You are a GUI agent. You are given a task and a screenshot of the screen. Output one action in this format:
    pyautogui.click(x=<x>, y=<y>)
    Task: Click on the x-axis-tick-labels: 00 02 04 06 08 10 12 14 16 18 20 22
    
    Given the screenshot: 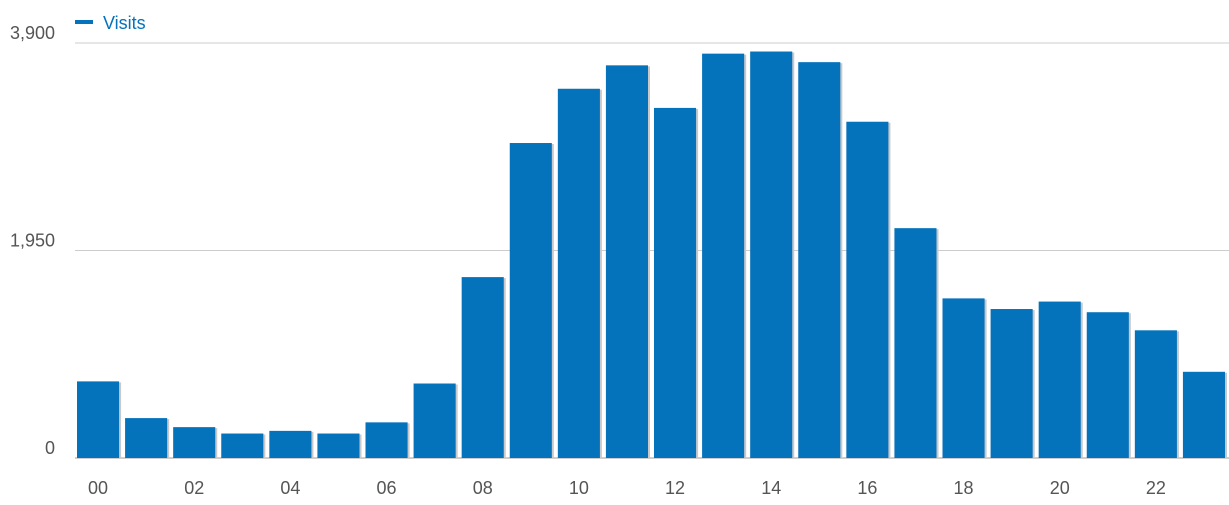 What is the action you would take?
    pyautogui.click(x=627, y=488)
    